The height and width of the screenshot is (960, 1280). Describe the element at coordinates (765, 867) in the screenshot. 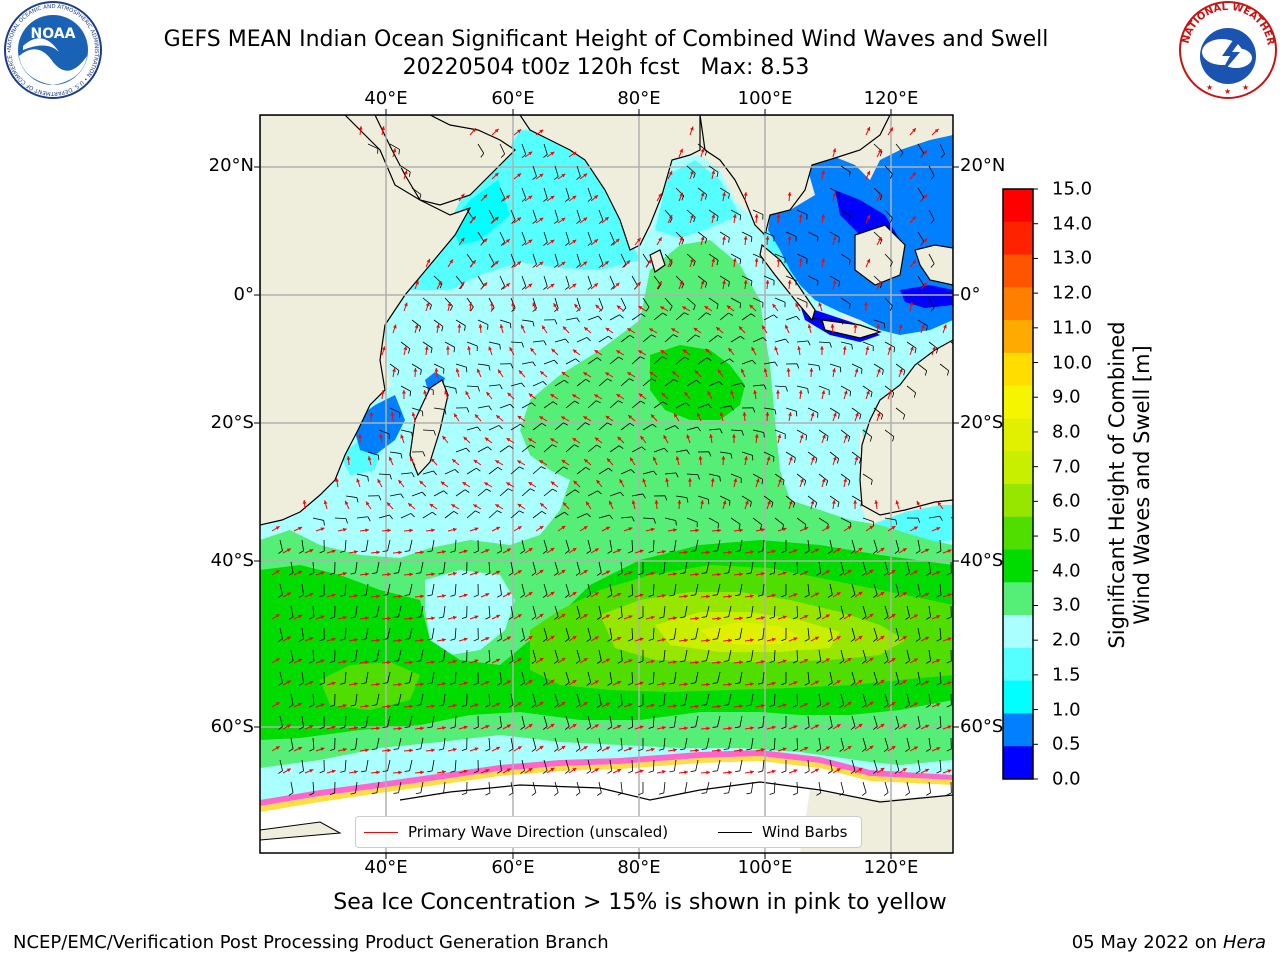

I see `lon-label-bottom: 100°E` at that location.